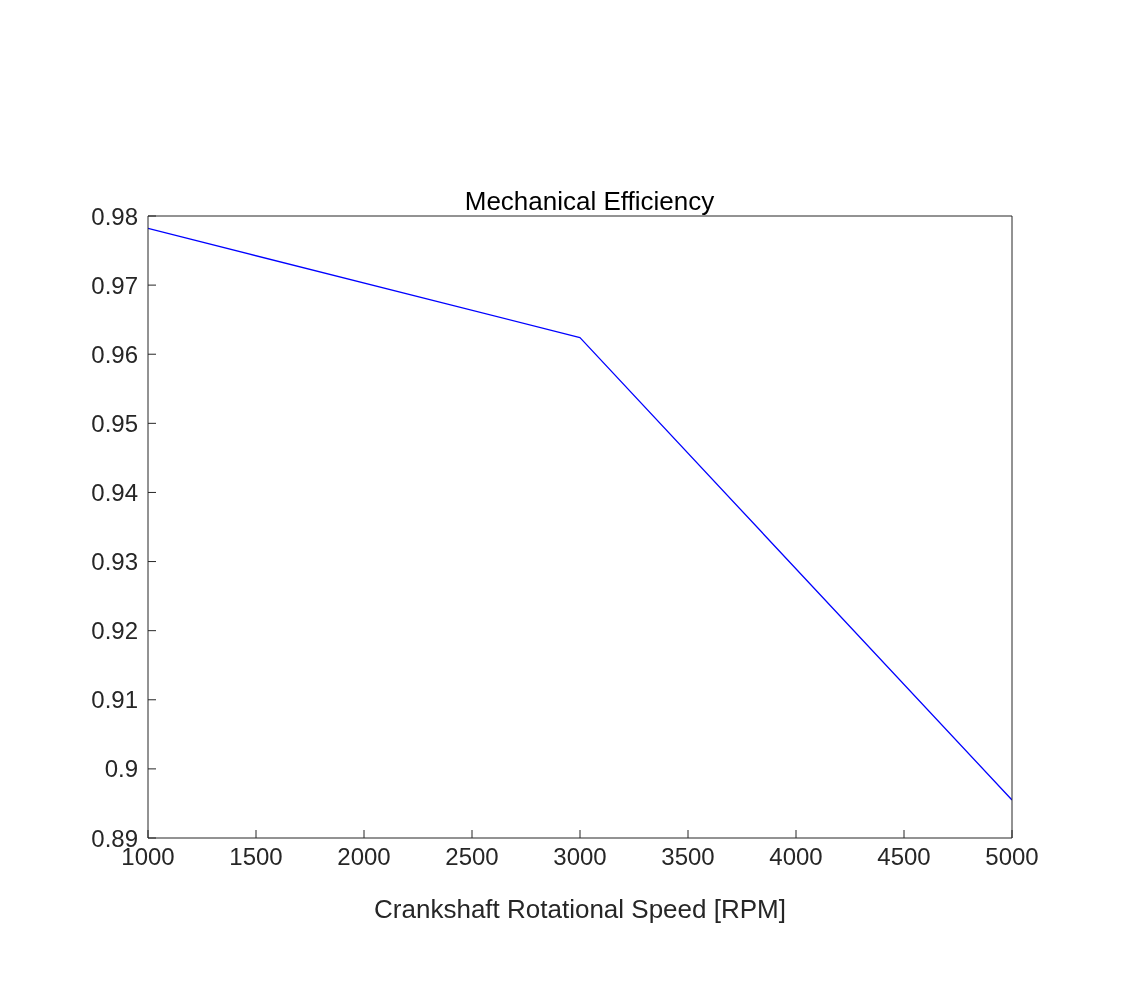 The image size is (1124, 995). Describe the element at coordinates (589, 201) in the screenshot. I see `chart-title: Mechanical Efficiency` at that location.